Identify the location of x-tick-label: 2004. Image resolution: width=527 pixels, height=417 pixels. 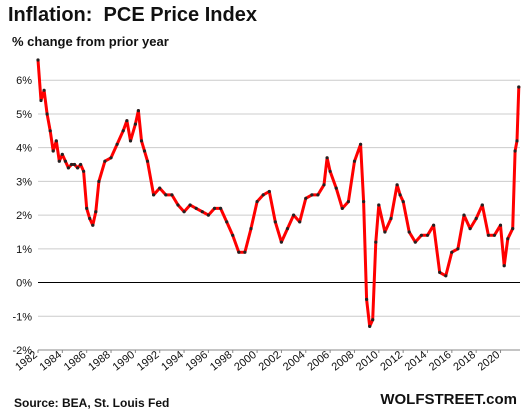
(294, 361).